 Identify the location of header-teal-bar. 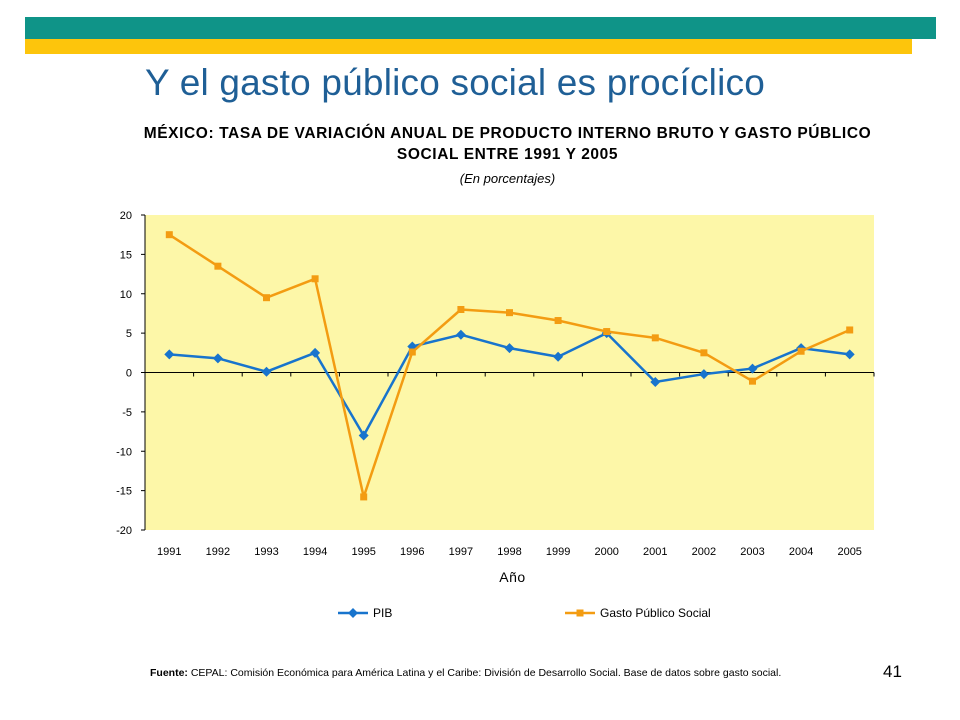
(480, 28).